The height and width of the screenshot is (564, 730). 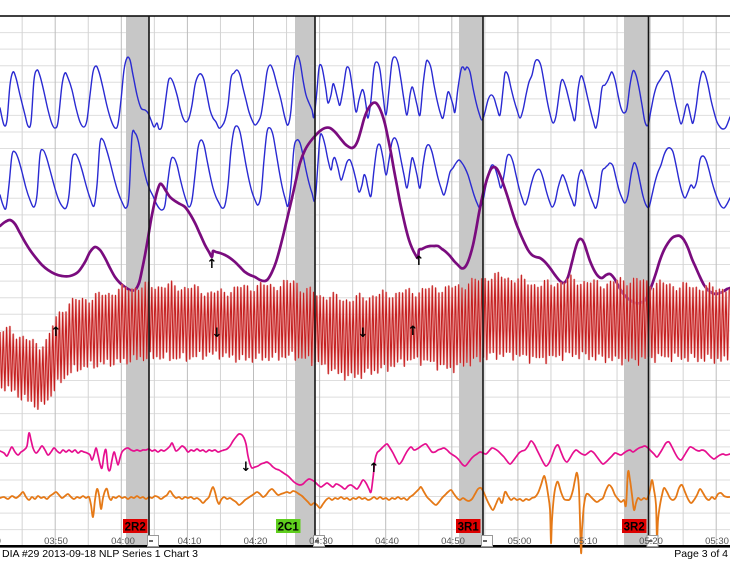 I want to click on footer-chart-title: DIA #29 2013-09-18 NLP Series 1 Chart 3, so click(x=100, y=554).